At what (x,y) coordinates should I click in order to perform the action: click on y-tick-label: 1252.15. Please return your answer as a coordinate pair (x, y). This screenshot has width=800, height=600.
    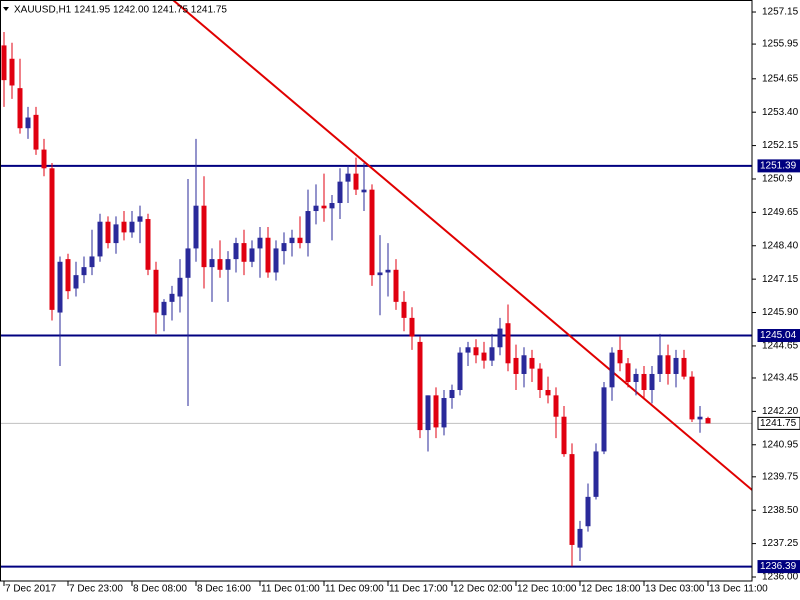
    Looking at the image, I should click on (780, 145).